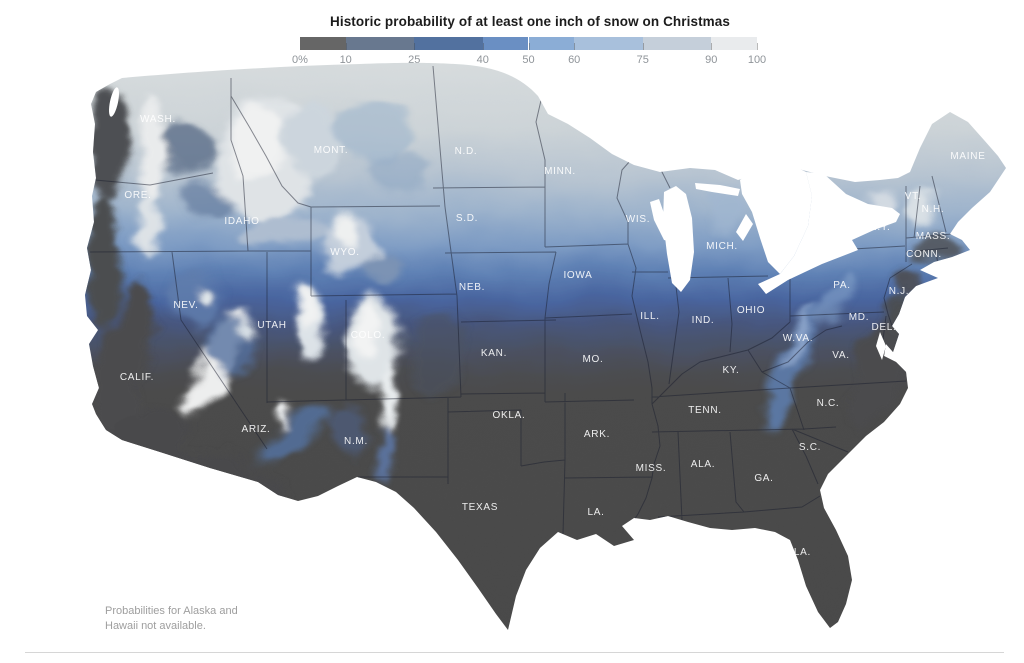  I want to click on state-label: VT., so click(913, 196).